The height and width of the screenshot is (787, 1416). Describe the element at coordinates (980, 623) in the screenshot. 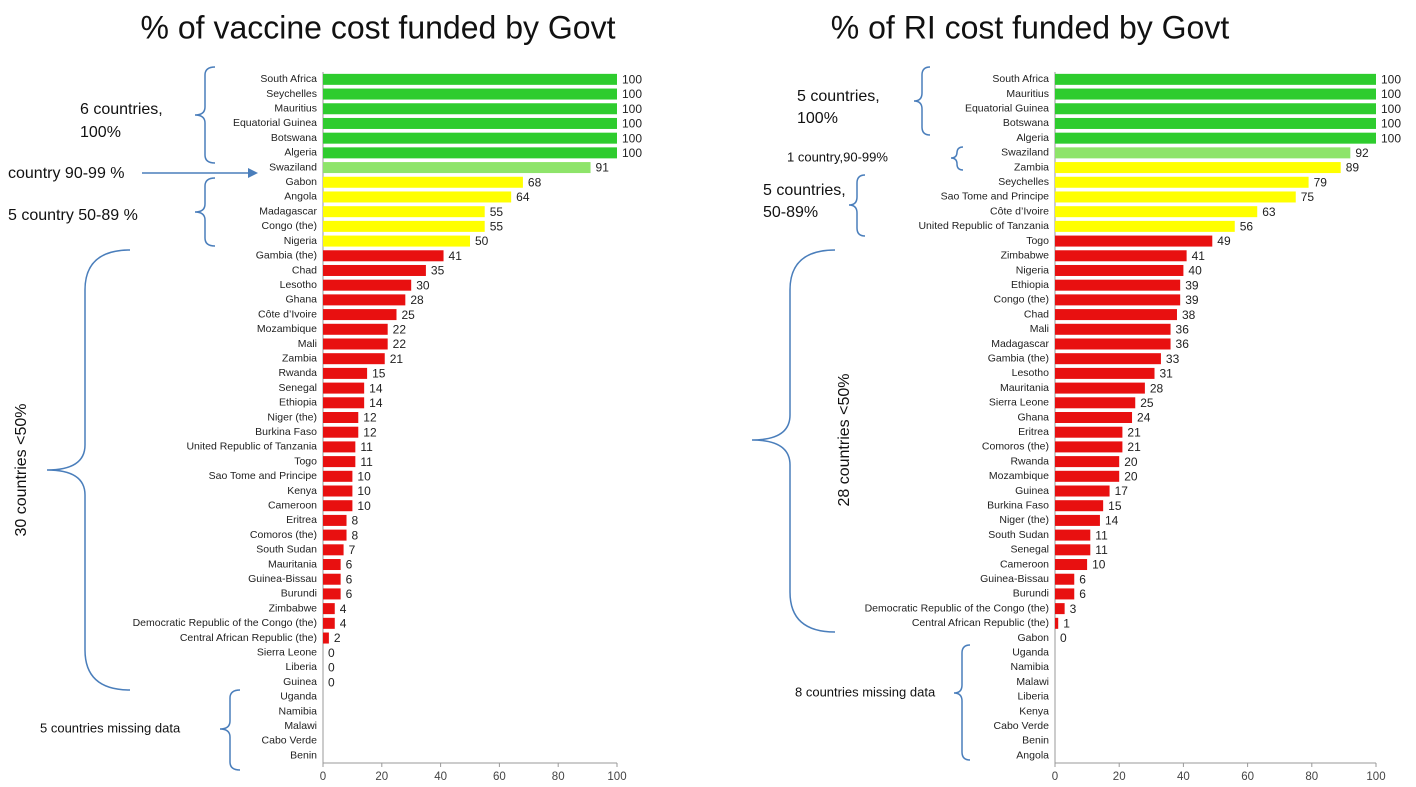

I see `category-label: Central African Republic (the)` at that location.